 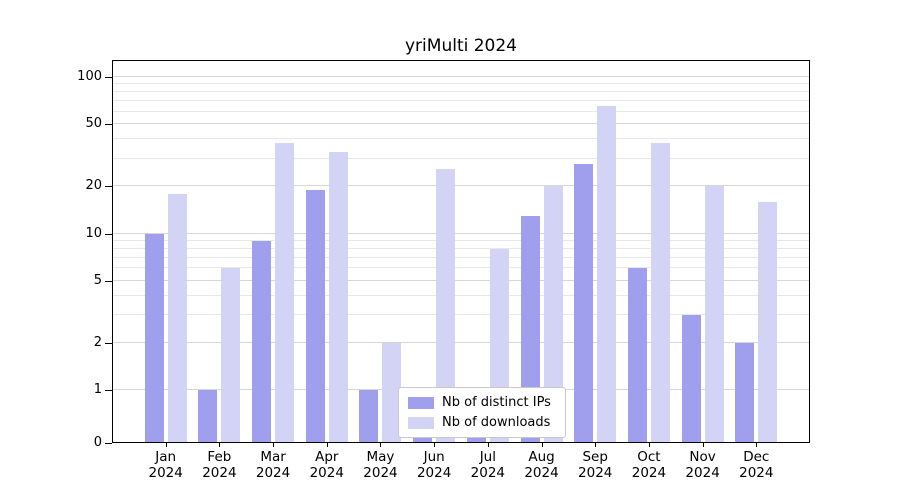 What do you see at coordinates (691, 379) in the screenshot?
I see `bar-distinct-ips-nov` at bounding box center [691, 379].